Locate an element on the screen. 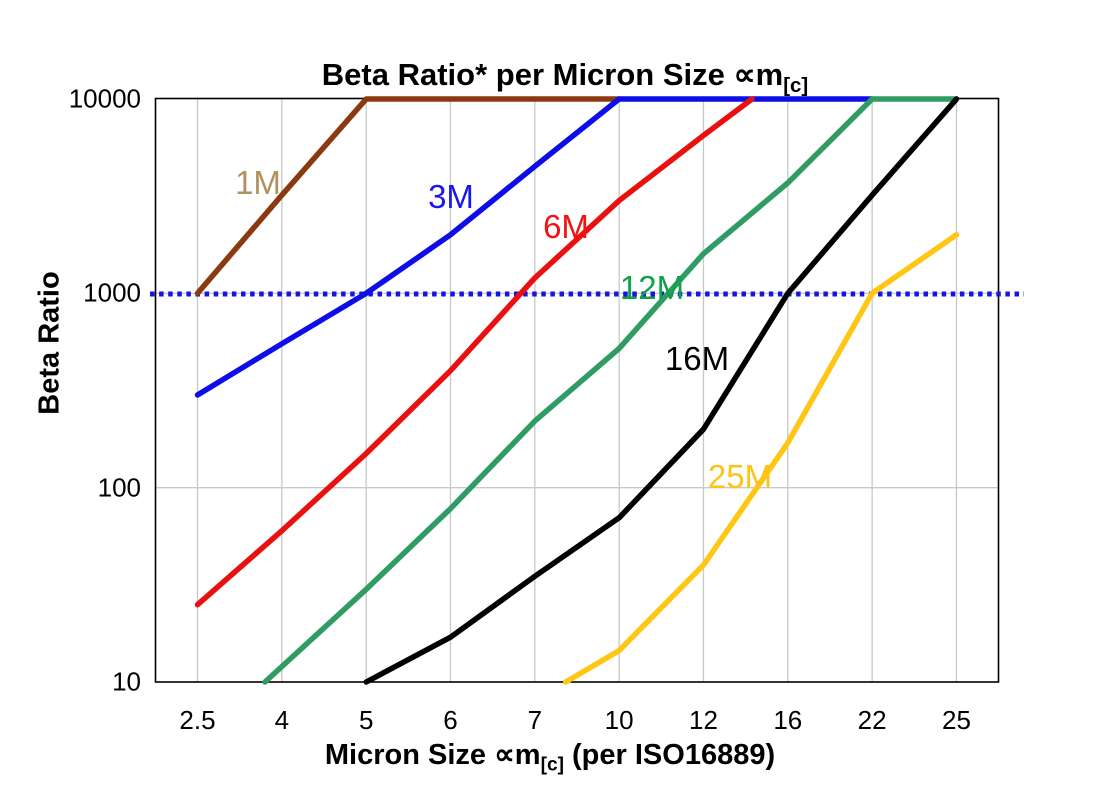  chart-title-subscript: [c] is located at coordinates (796, 86).